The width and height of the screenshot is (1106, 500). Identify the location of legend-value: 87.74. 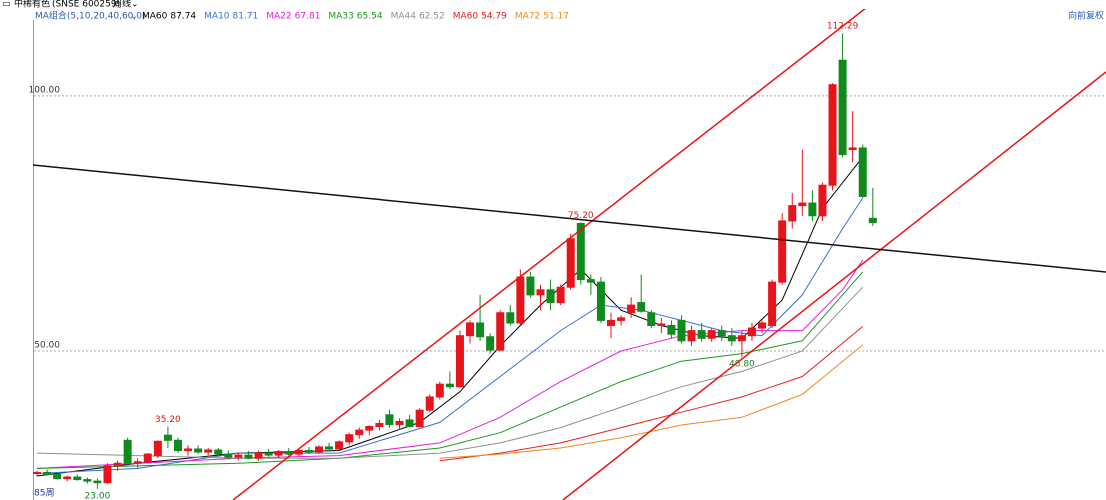
(183, 17).